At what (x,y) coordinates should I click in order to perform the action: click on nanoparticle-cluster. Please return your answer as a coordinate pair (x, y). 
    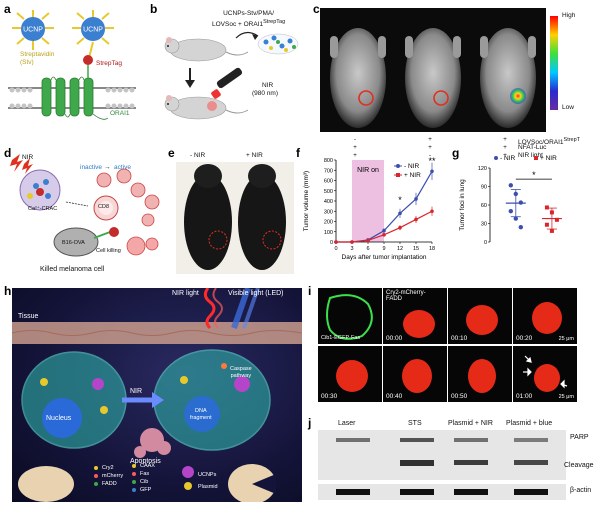
    Looking at the image, I should click on (278, 44).